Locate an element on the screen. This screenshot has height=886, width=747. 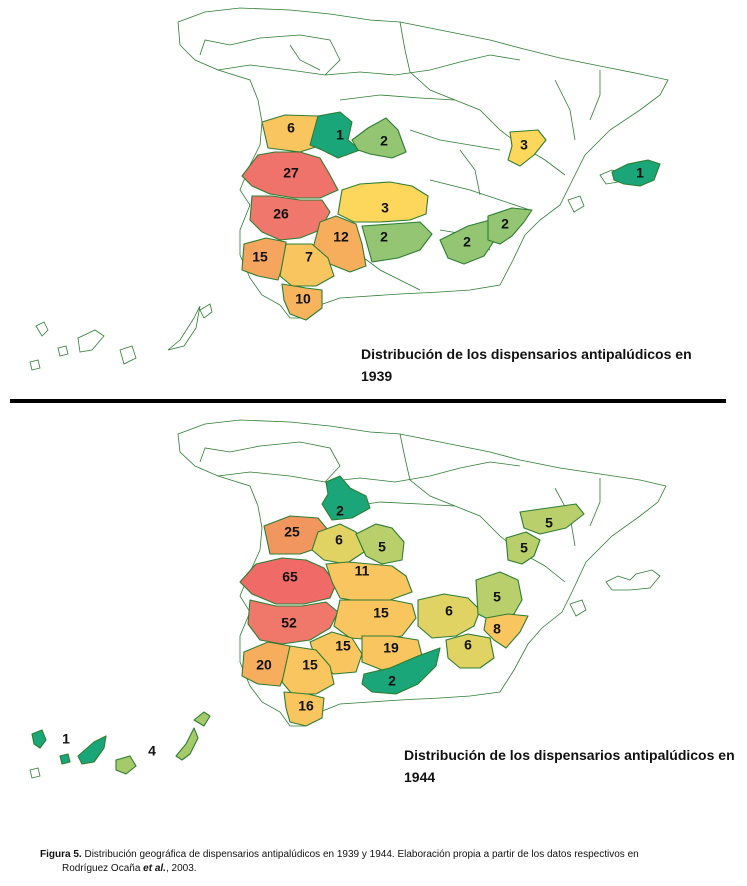
labels-1939: 6 1 2 3 1 27 26 3 12 2 2 2 15 7 10 is located at coordinates (448, 213).